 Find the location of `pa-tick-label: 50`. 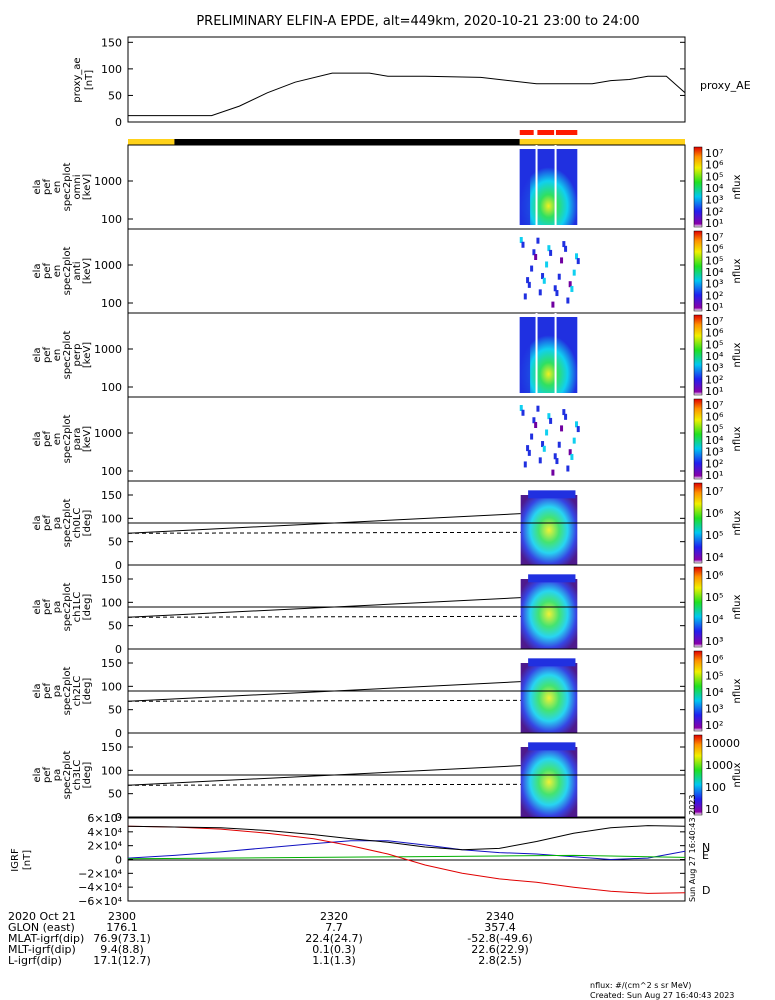

pa-tick-label: 50 is located at coordinates (115, 626).